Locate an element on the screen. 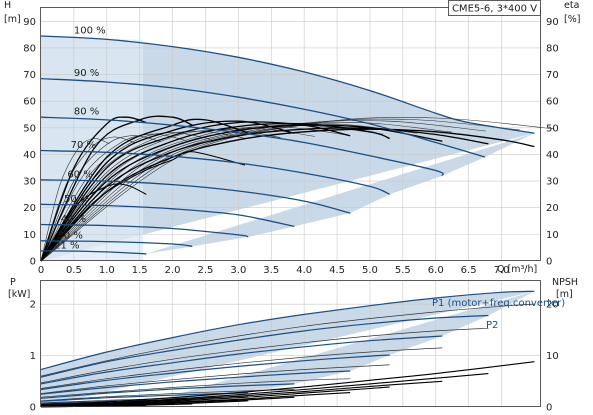 The width and height of the screenshot is (593, 415). speed-label: 100 % is located at coordinates (90, 30).